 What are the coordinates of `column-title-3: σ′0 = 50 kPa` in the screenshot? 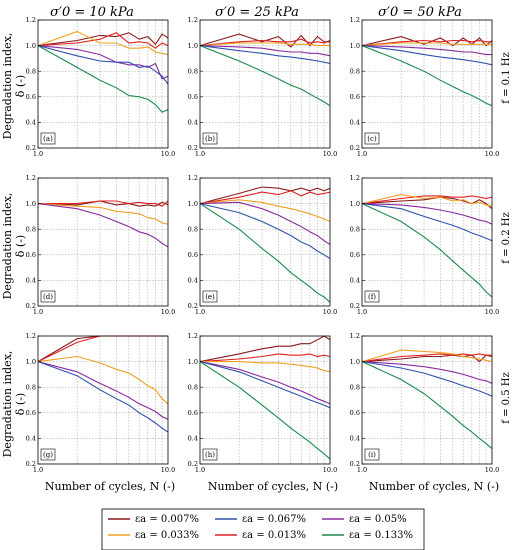 It's located at (420, 12).